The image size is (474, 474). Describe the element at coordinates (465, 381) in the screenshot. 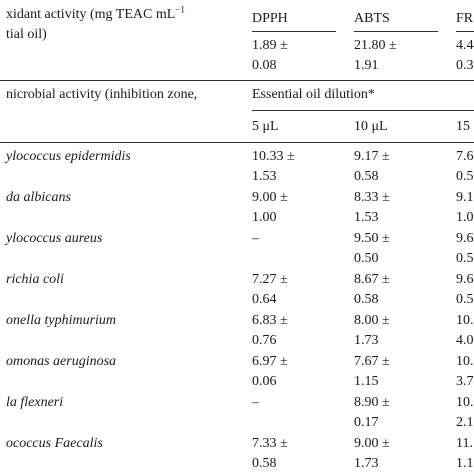

I see `sd-15ul: 3.7` at that location.